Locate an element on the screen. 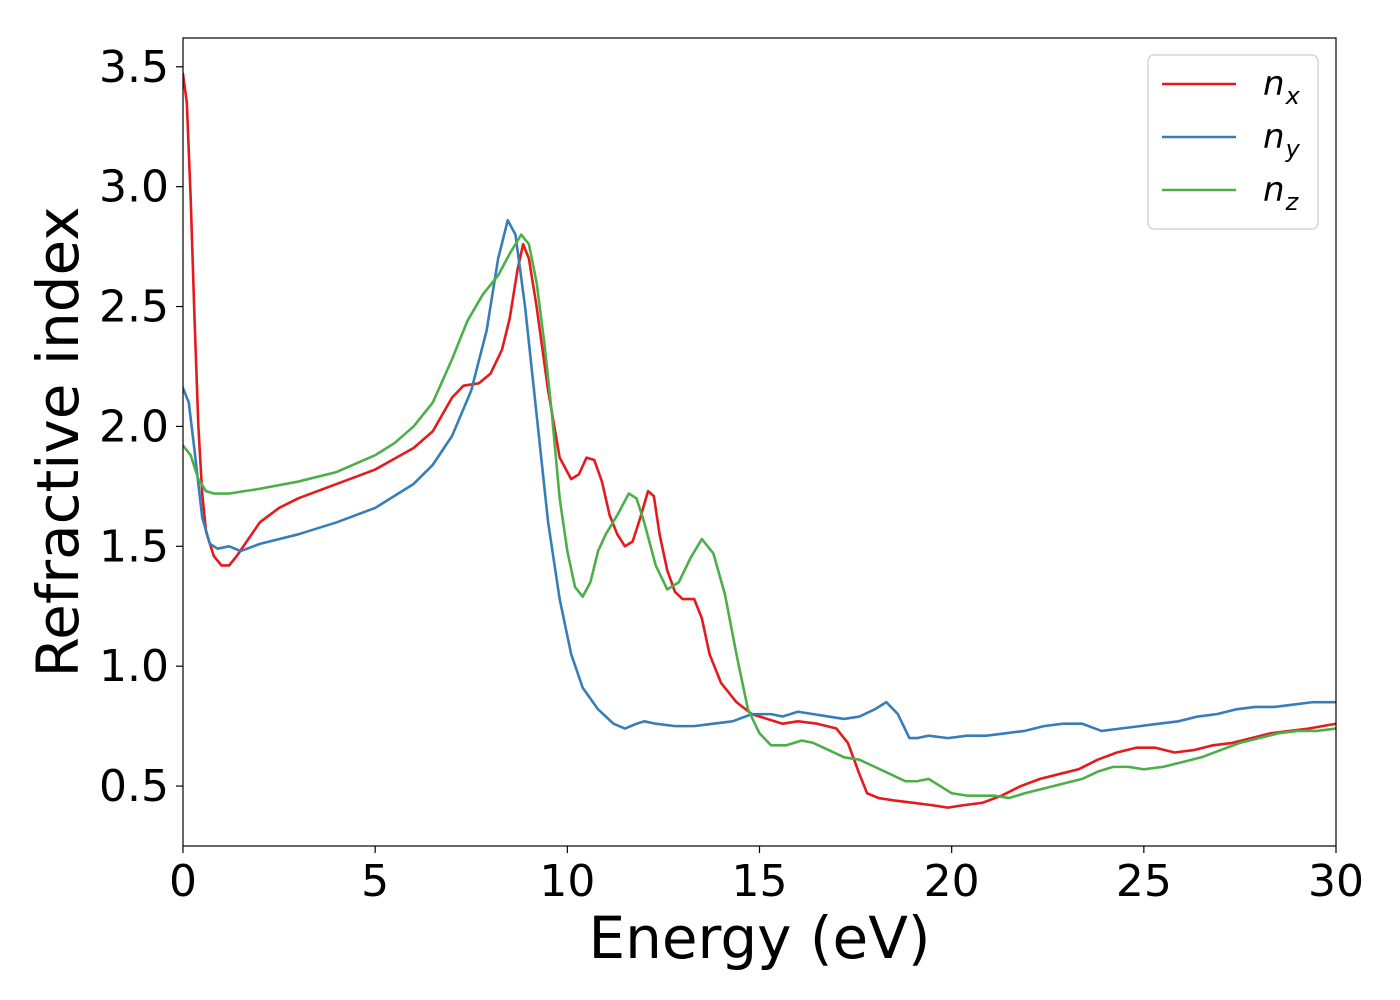 The width and height of the screenshot is (1400, 1000). legend-label-subscript: y is located at coordinates (1293, 149).